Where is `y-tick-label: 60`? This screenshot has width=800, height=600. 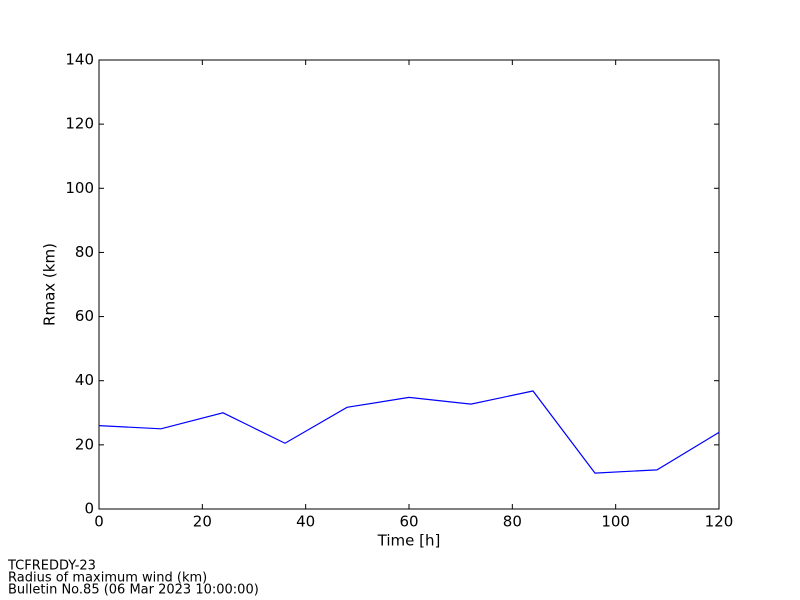
y-tick-label: 60 is located at coordinates (84, 316).